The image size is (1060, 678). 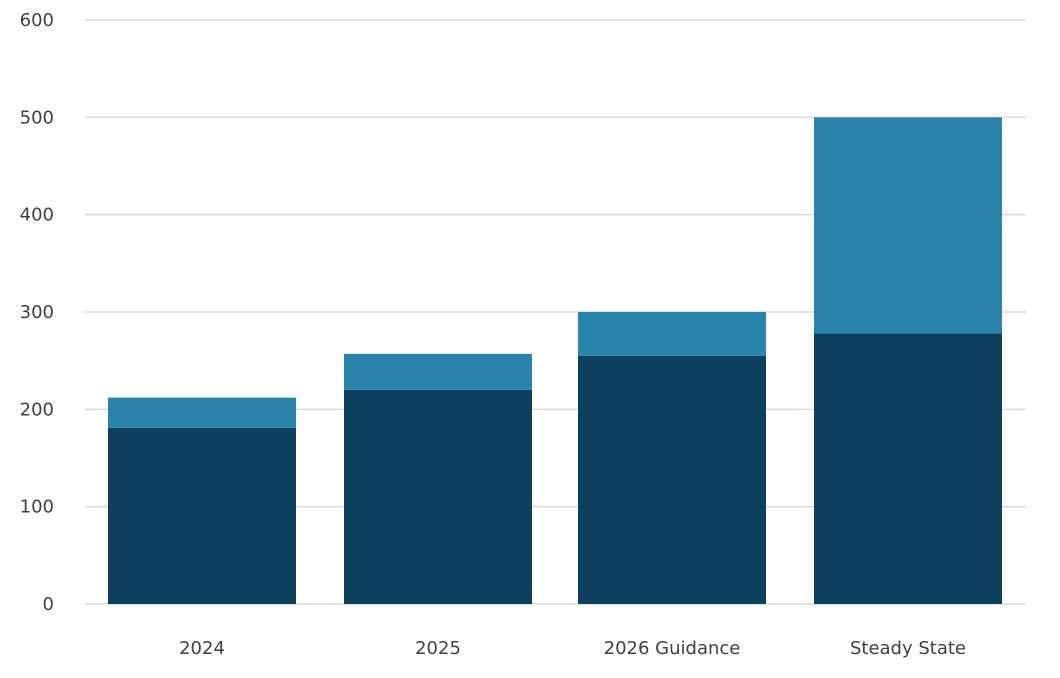 What do you see at coordinates (48, 604) in the screenshot?
I see `y-tick-label: 0` at bounding box center [48, 604].